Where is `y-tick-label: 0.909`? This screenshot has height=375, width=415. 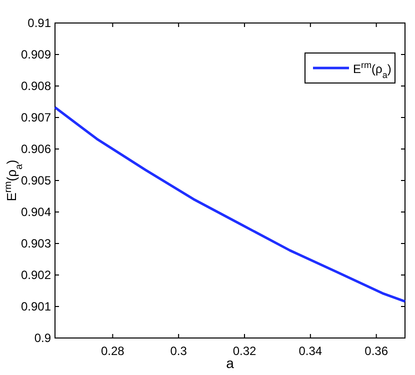 y-tick-label: 0.909 is located at coordinates (36, 55).